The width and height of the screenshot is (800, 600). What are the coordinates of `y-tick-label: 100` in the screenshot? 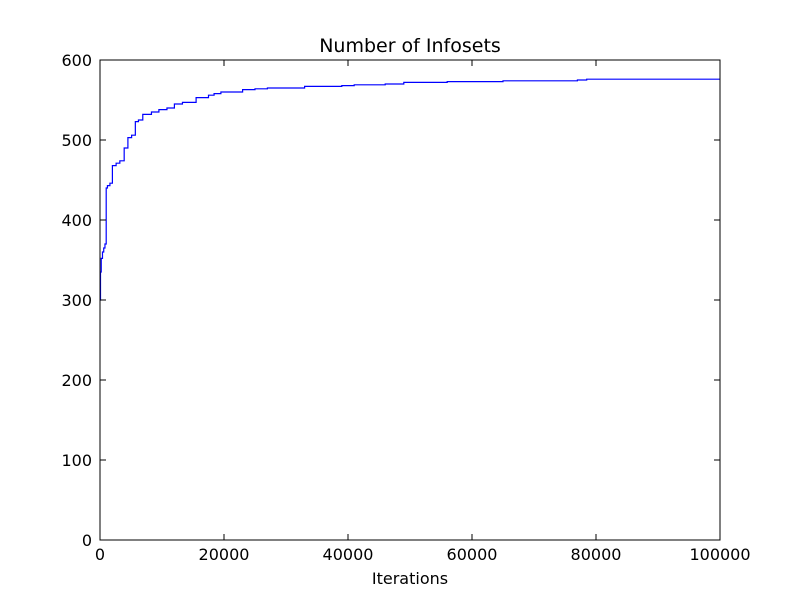 It's located at (76, 460).